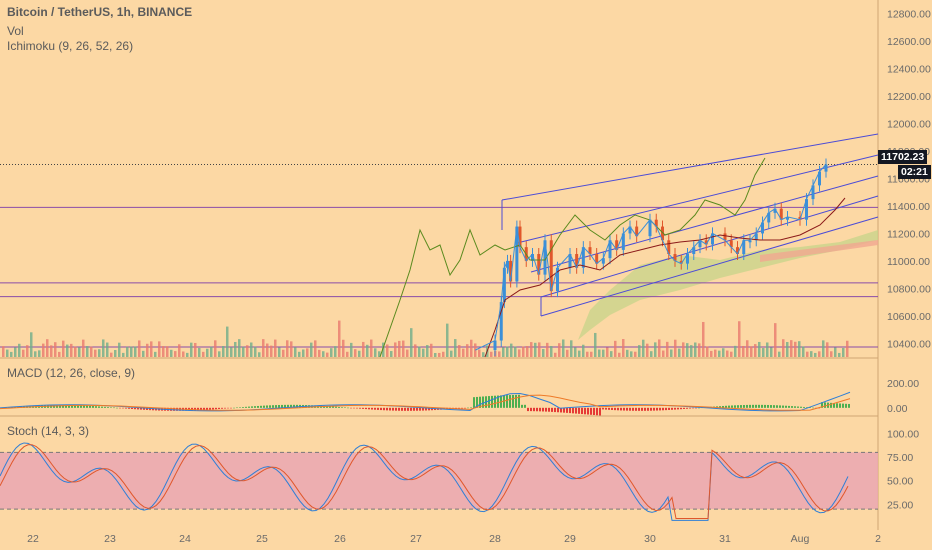 Image resolution: width=932 pixels, height=550 pixels. I want to click on price-tick: 11200.00, so click(908, 234).